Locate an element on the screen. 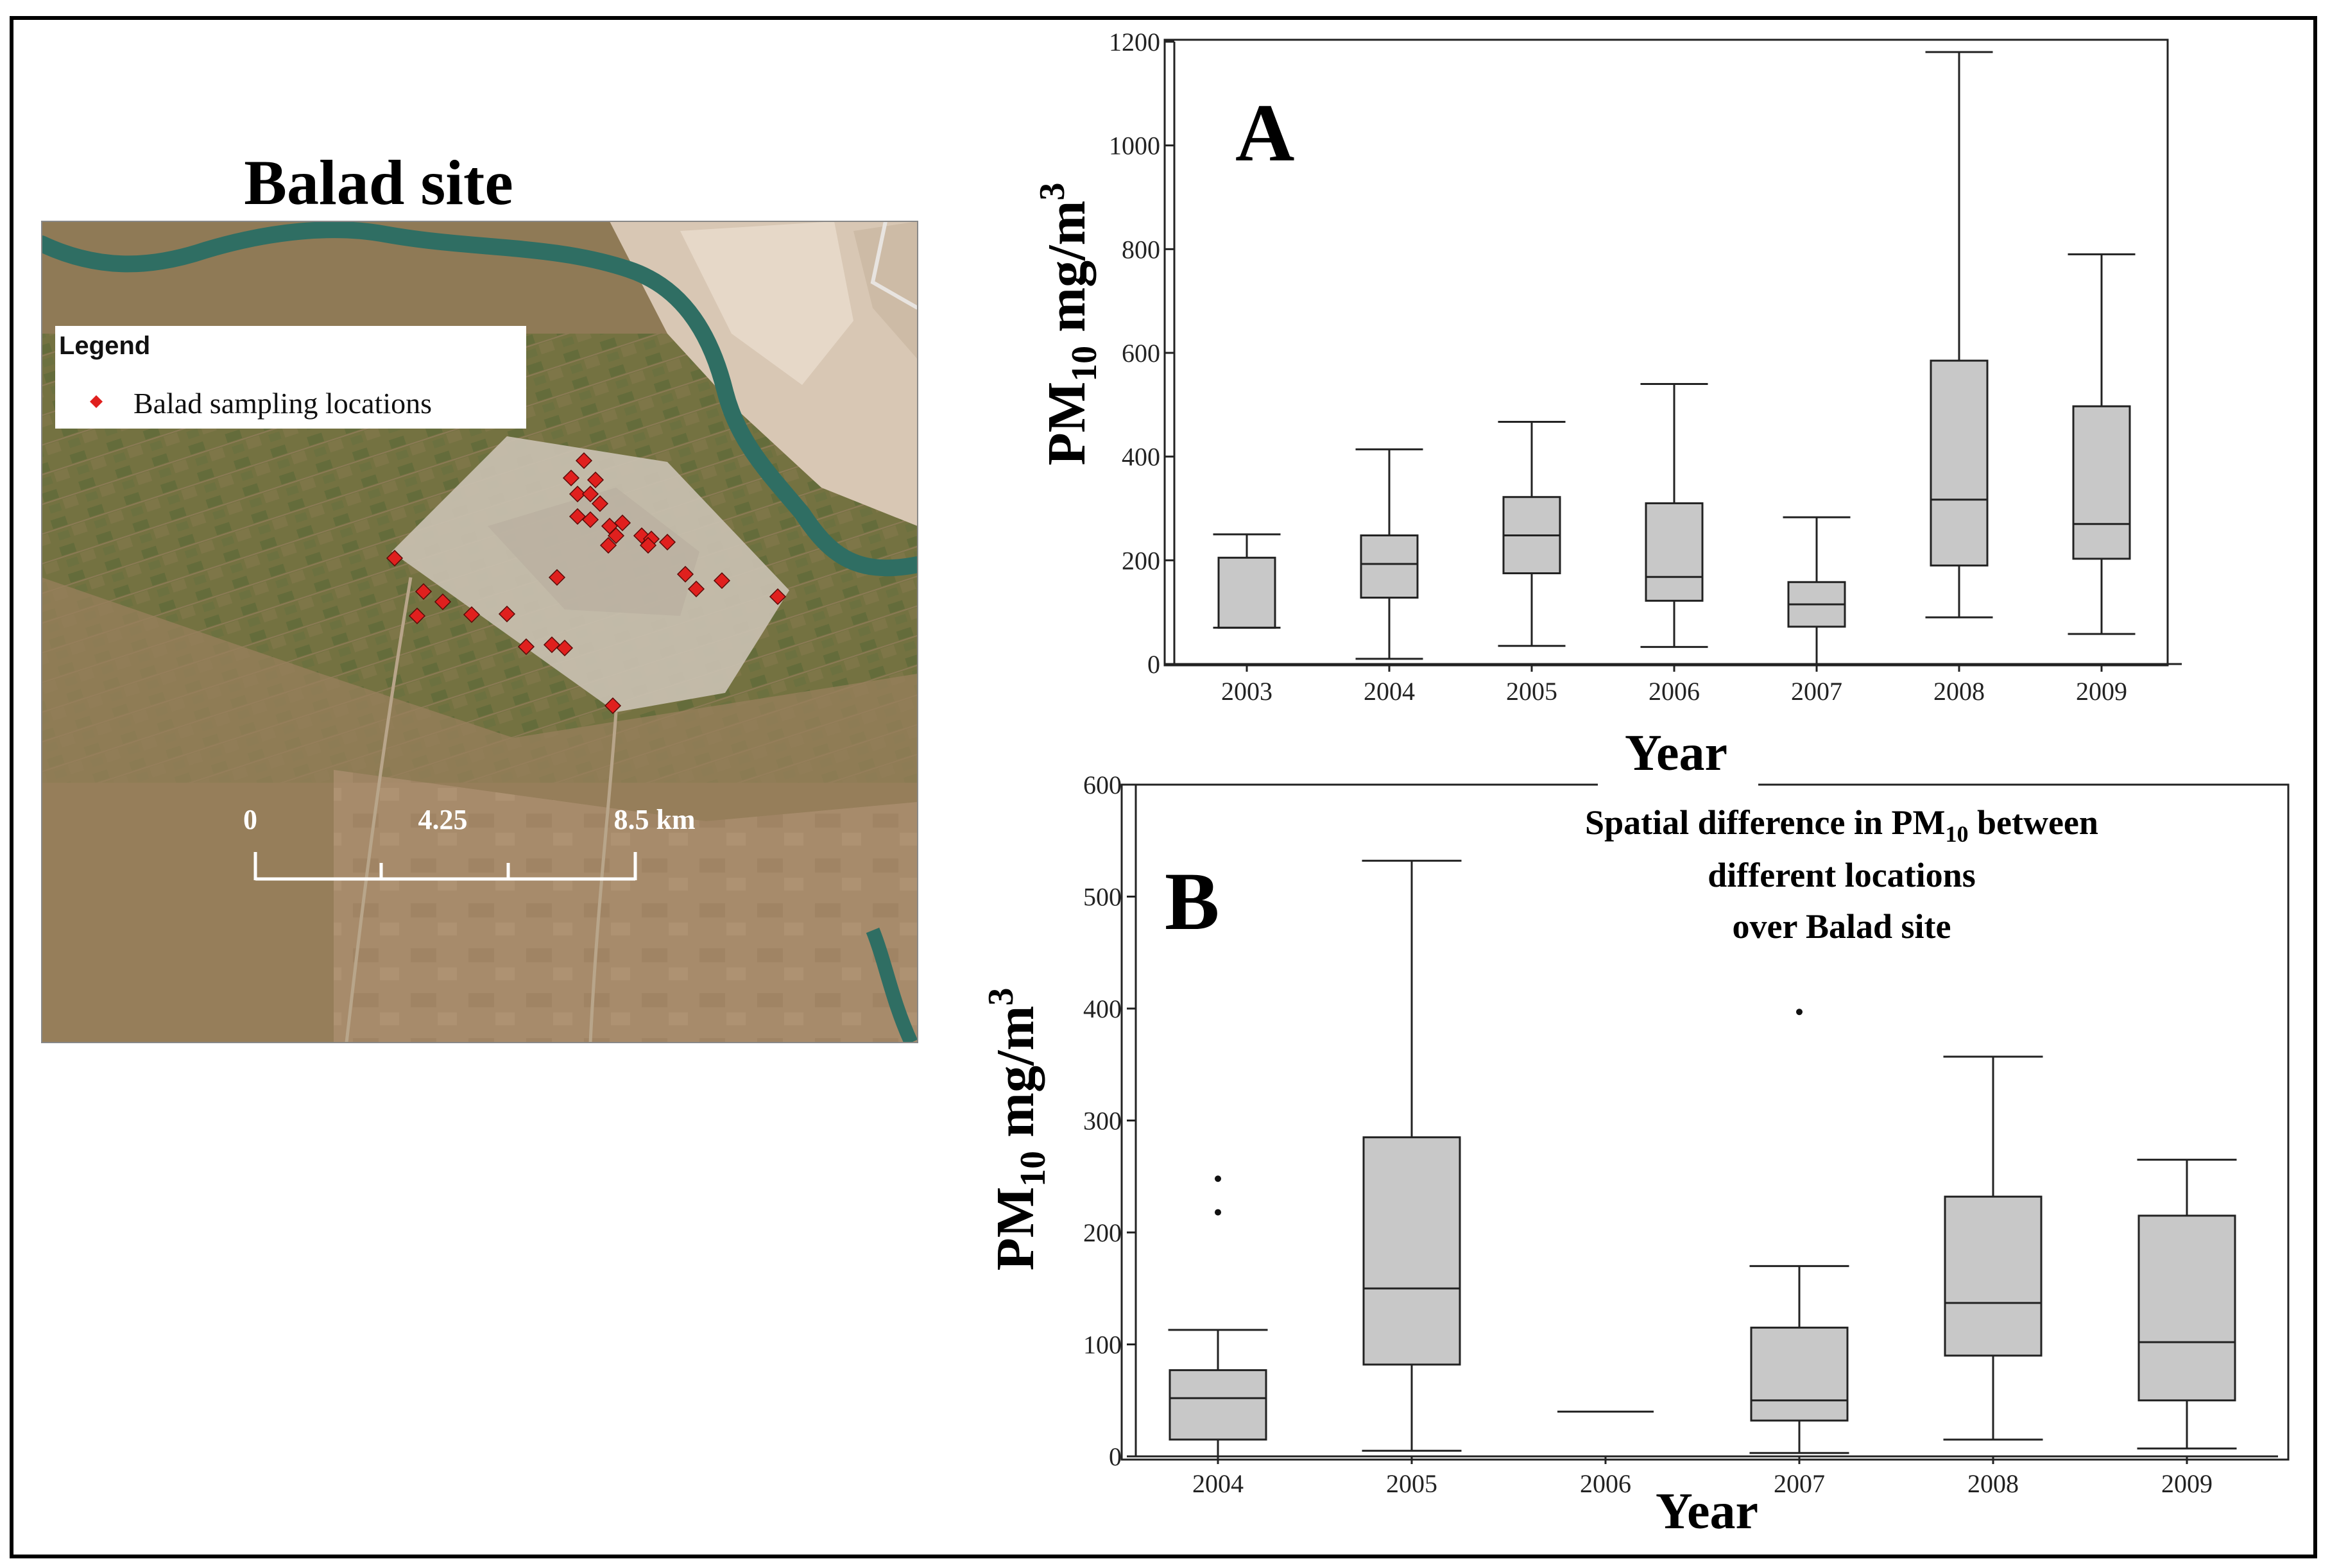 This screenshot has height=1568, width=2330. x-tick-label-2004: 2004 is located at coordinates (1218, 1483).